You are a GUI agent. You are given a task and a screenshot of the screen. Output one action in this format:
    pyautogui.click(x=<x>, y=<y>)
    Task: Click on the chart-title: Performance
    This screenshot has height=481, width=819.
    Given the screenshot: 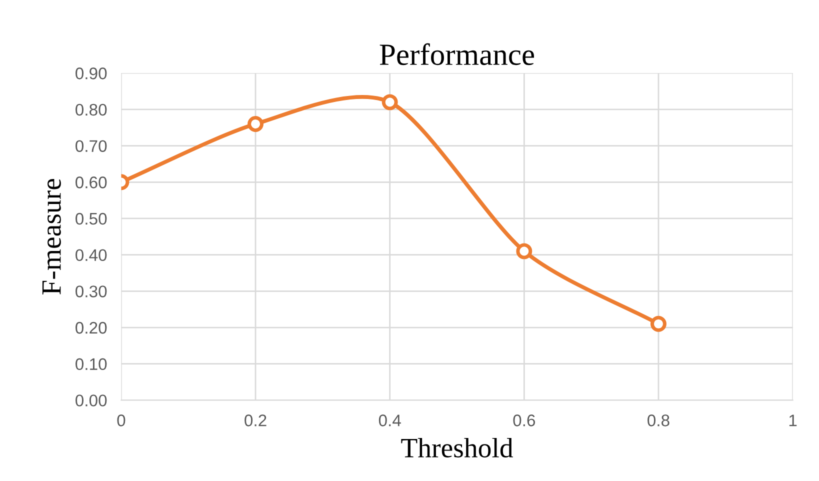 What is the action you would take?
    pyautogui.click(x=457, y=54)
    